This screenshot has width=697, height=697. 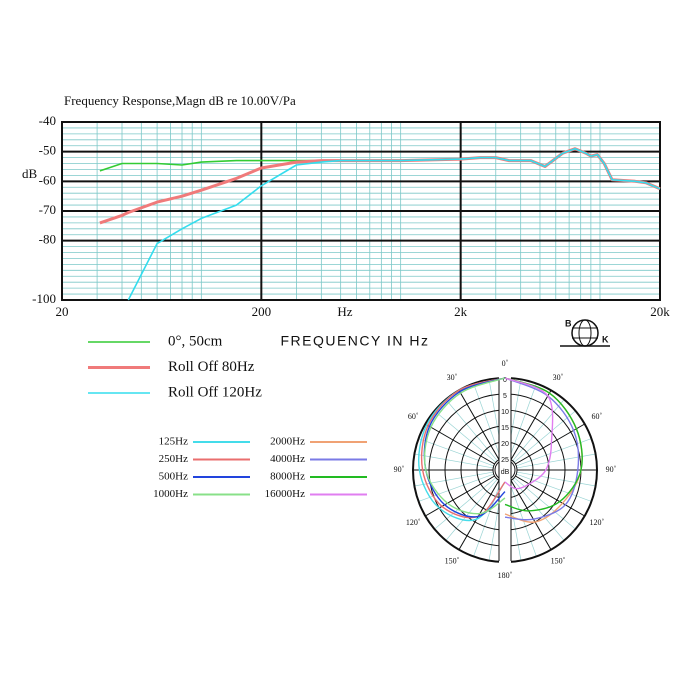 What do you see at coordinates (62, 311) in the screenshot?
I see `x-tick-label: 20` at bounding box center [62, 311].